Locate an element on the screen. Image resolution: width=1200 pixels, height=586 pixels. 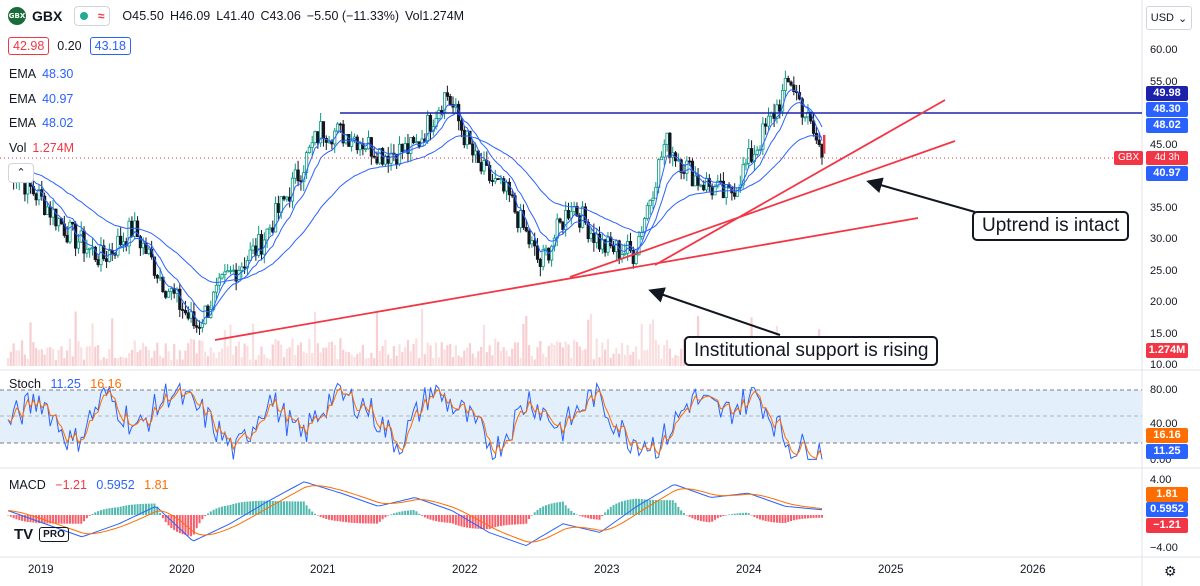
tradingview-logo: TV PRO is located at coordinates (41, 534).